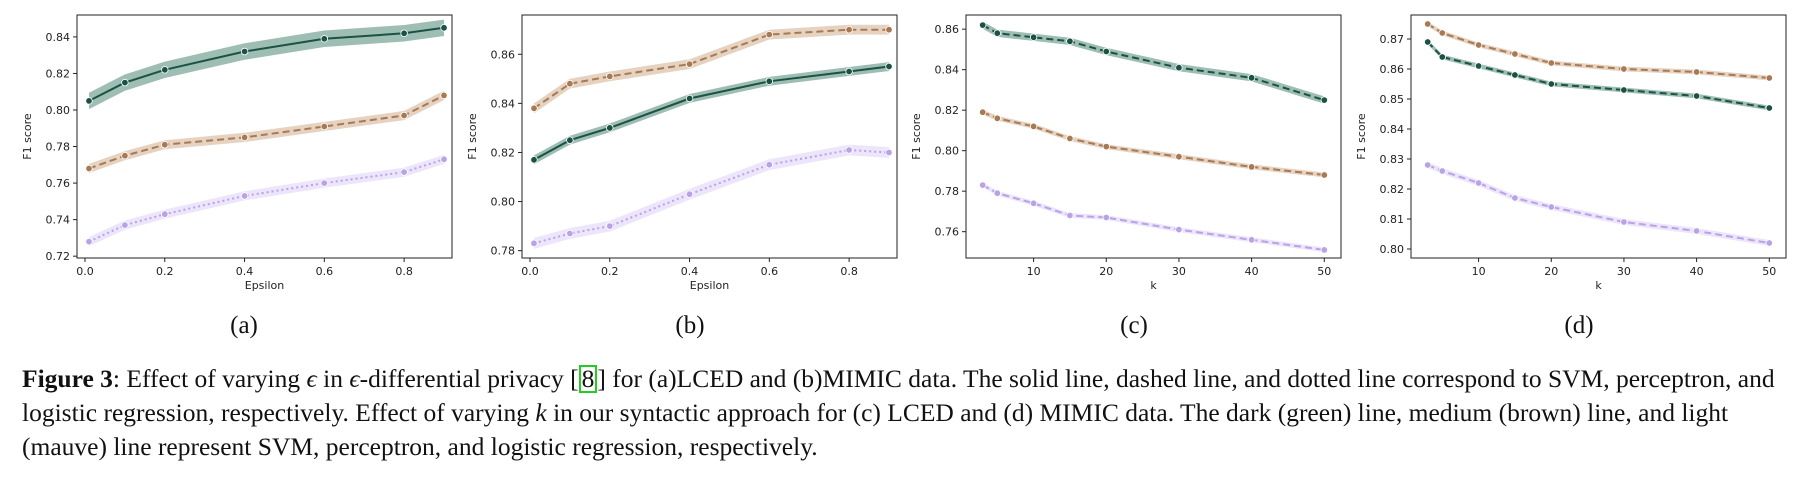  Describe the element at coordinates (503, 202) in the screenshot. I see `chart-b-ytick-label: 0.80` at that location.